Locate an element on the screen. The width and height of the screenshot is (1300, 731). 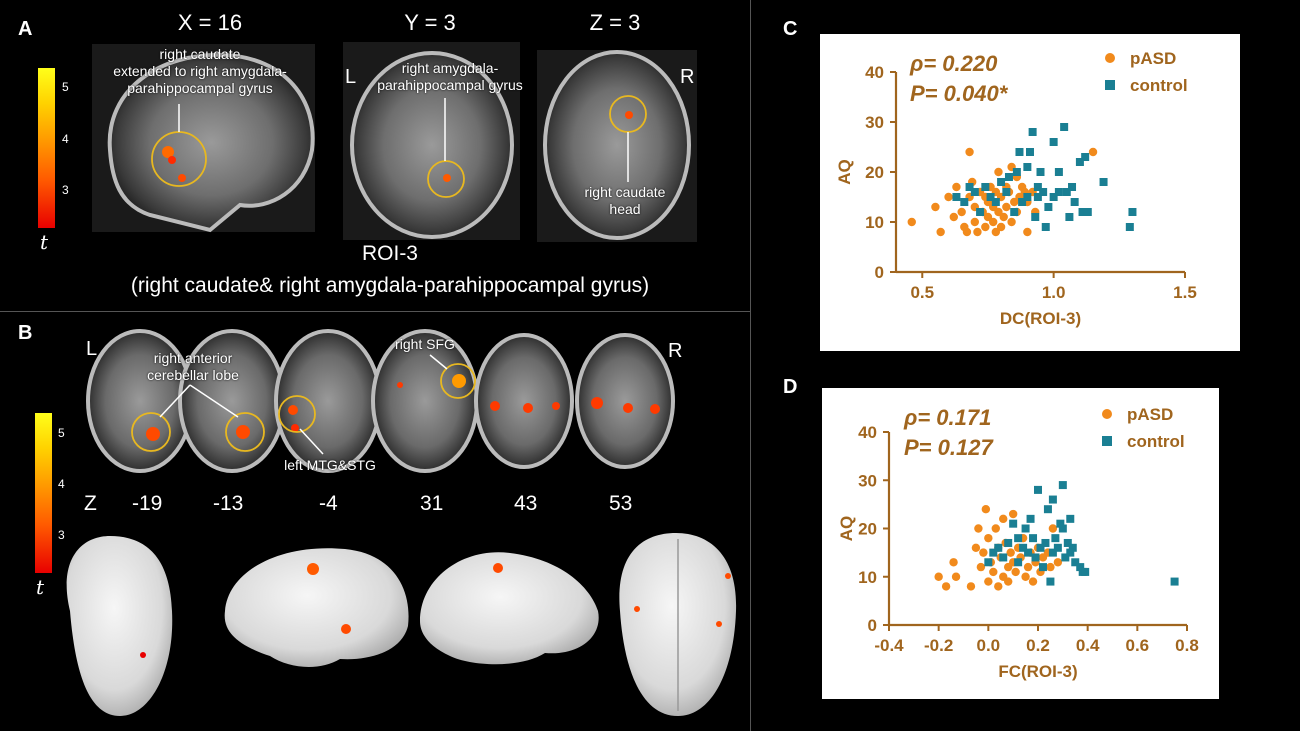
panel-label-d: D is located at coordinates (790, 387).